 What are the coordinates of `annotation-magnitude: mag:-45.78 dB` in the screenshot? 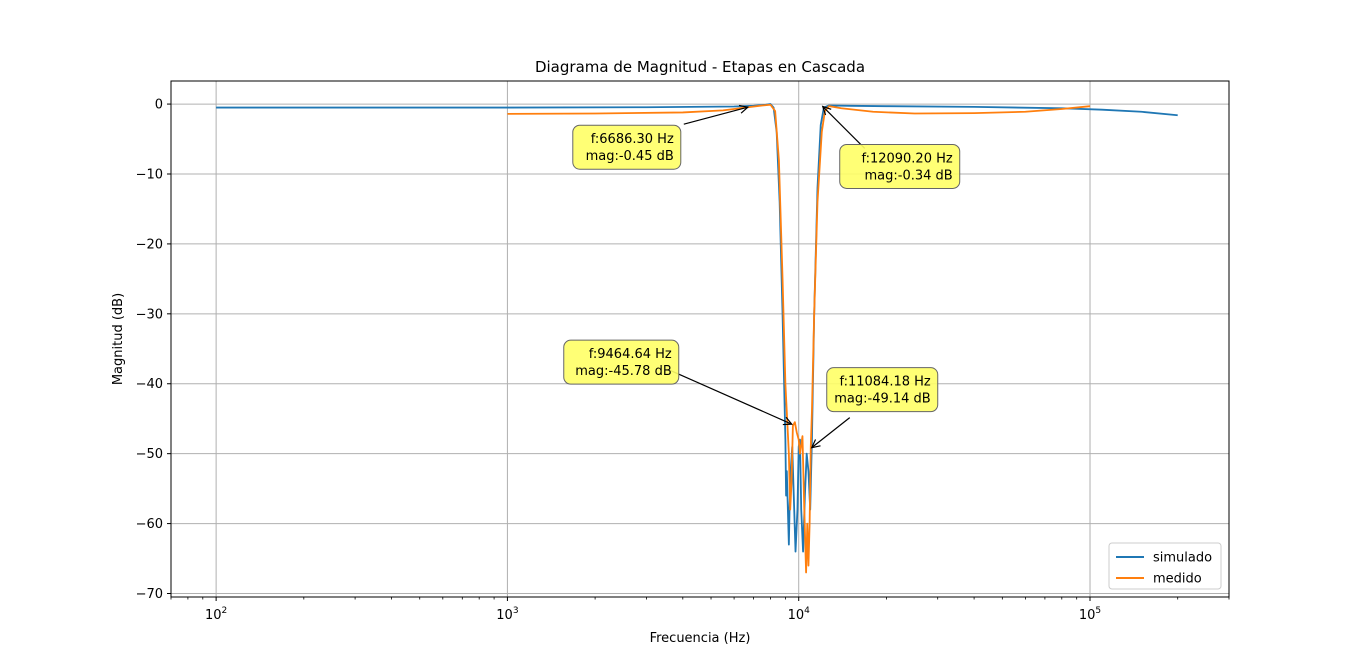 It's located at (623, 371).